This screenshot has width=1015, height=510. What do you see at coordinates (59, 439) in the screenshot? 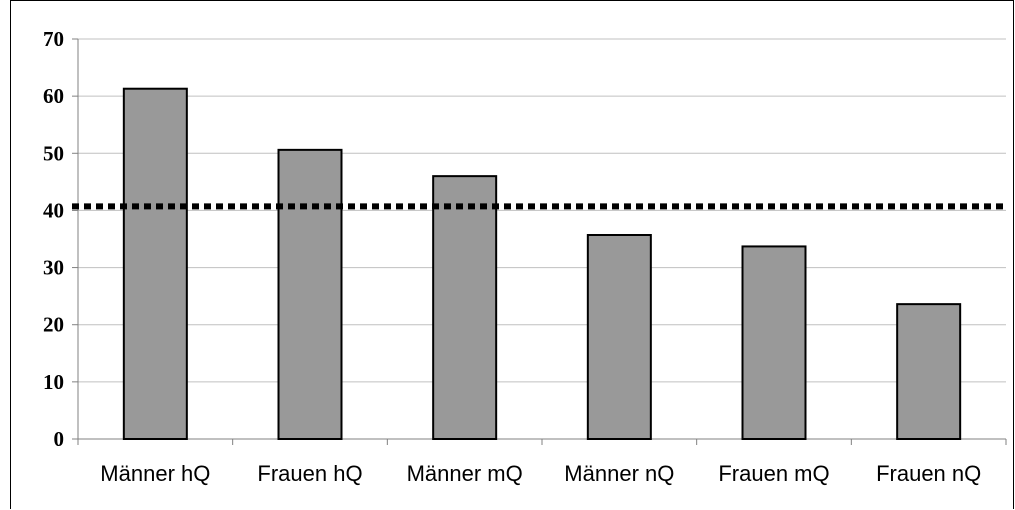
I see `y-tick-label: 0` at bounding box center [59, 439].